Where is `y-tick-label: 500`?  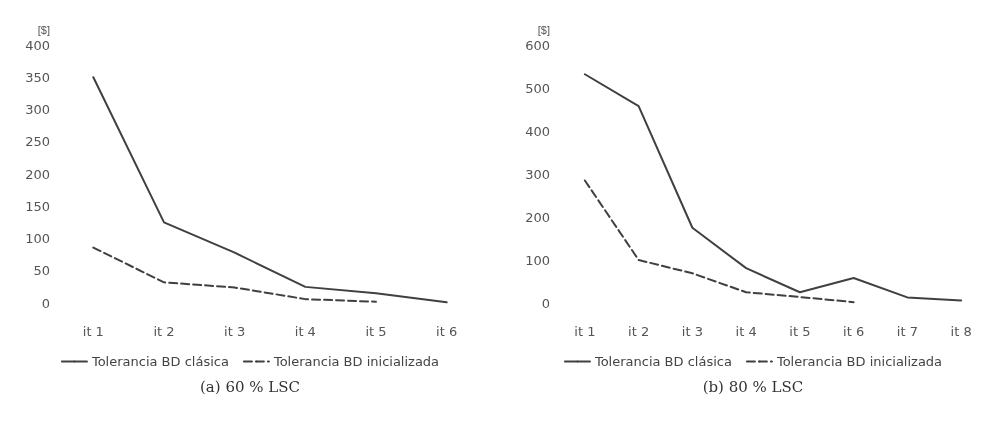 y-tick-label: 500 is located at coordinates (537, 88).